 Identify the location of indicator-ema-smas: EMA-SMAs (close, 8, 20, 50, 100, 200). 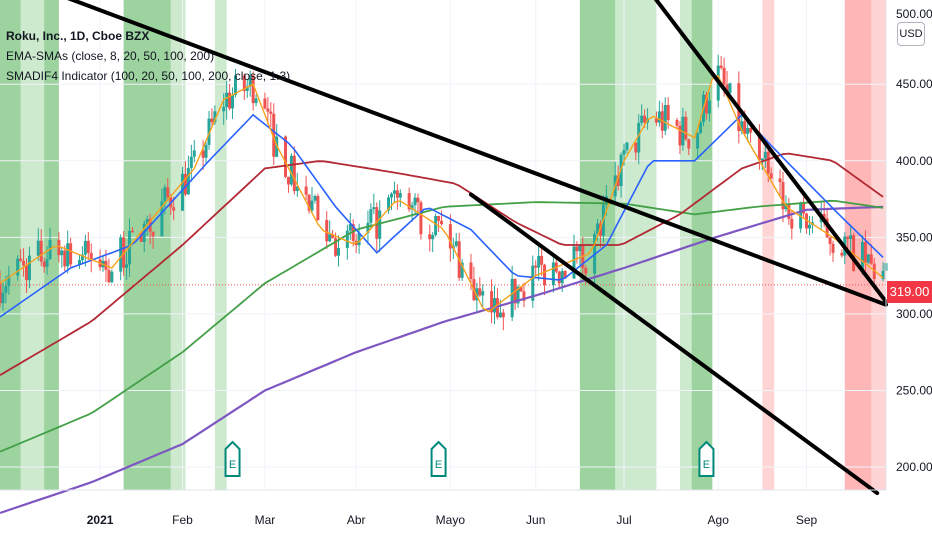
(110, 56).